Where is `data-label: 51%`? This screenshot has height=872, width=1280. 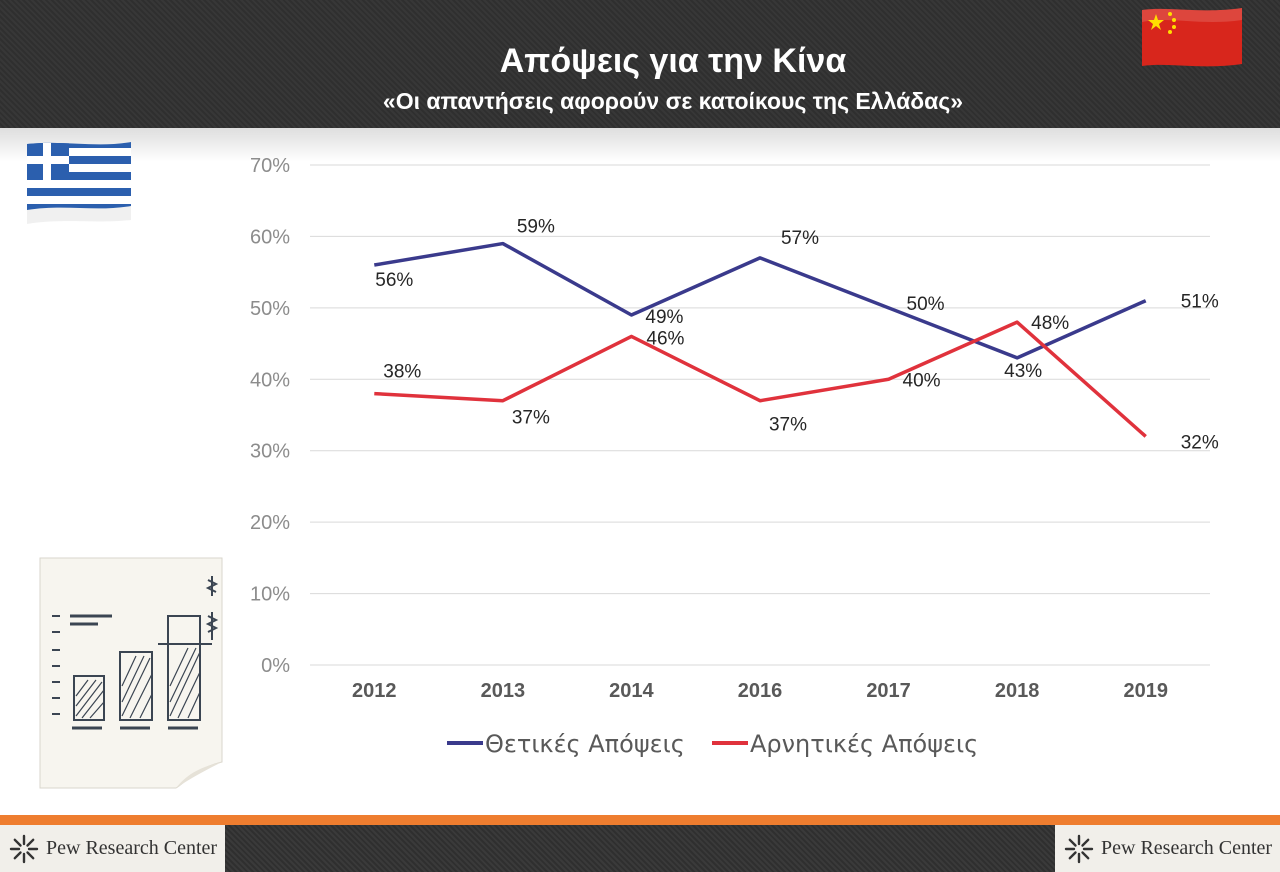
data-label: 51% is located at coordinates (1200, 302).